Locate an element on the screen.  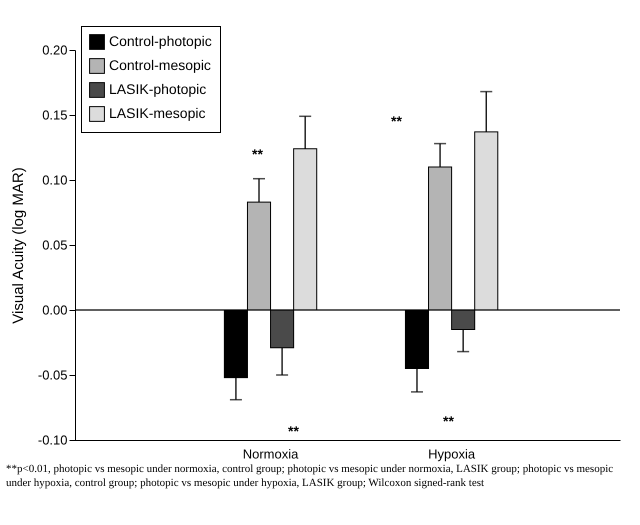
legend-label: Control-mesopic is located at coordinates (160, 65).